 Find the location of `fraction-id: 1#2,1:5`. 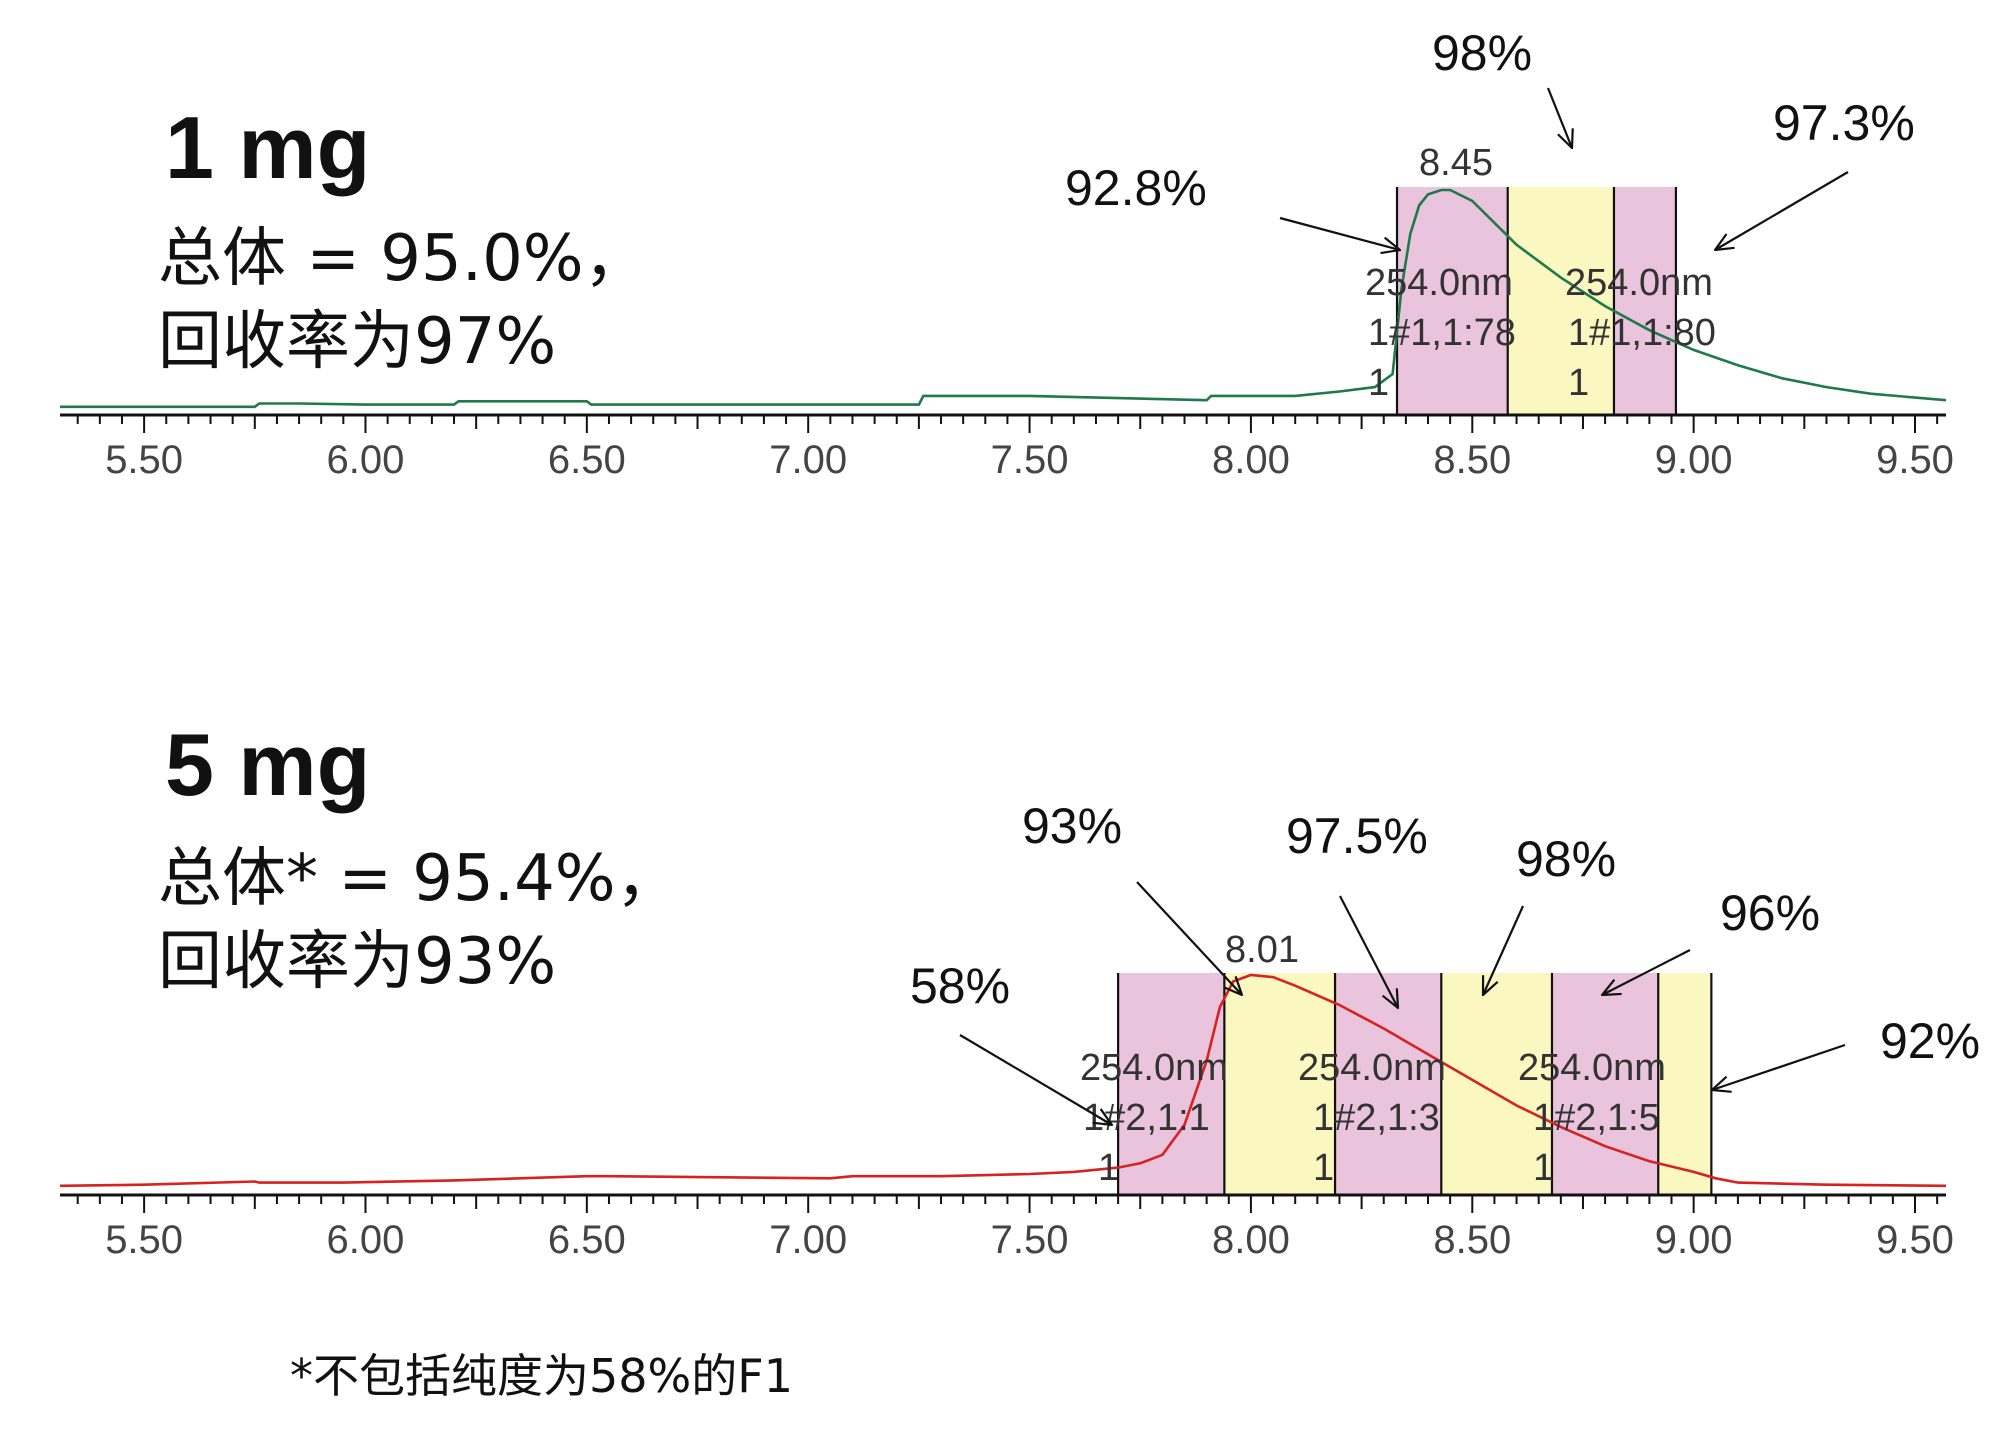

fraction-id: 1#2,1:5 is located at coordinates (1596, 1118).